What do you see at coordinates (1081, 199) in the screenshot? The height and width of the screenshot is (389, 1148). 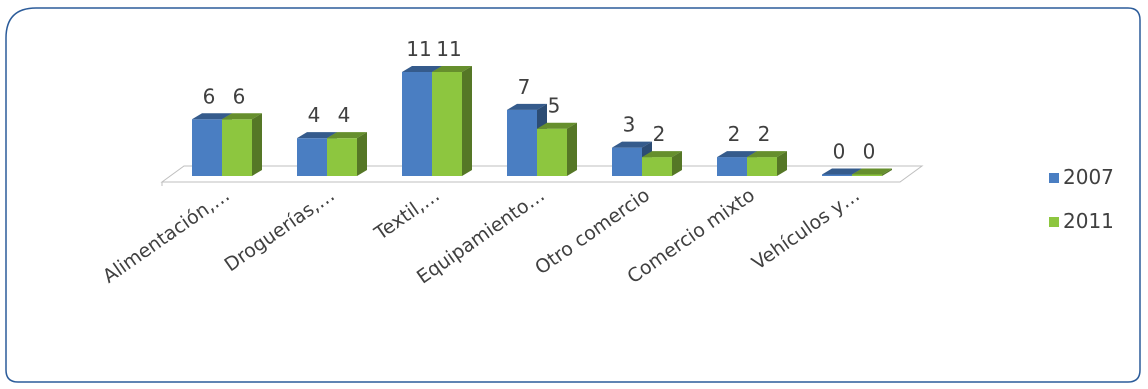 I see `legend: 2007 2011` at bounding box center [1081, 199].